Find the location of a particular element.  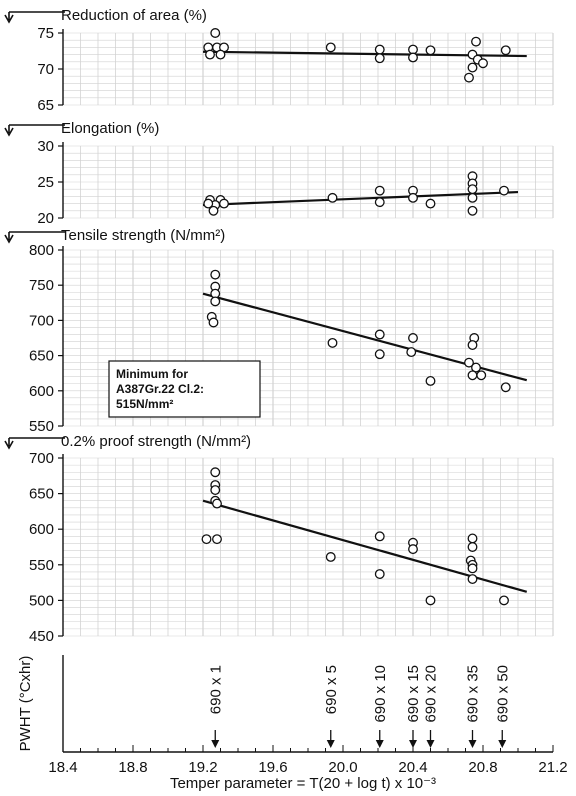

y-axis-label: PWHT (°Cxhr) is located at coordinates (25, 704).